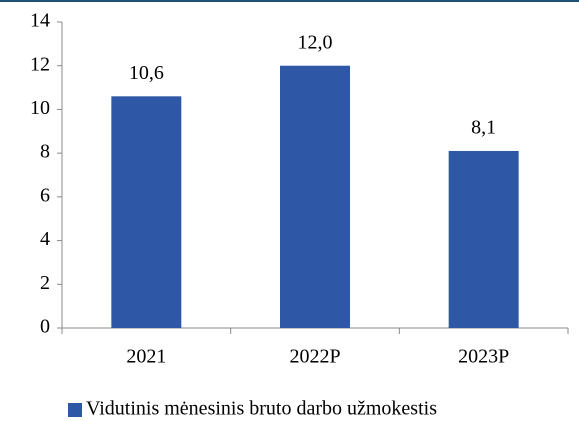  Describe the element at coordinates (315, 42) in the screenshot. I see `data-label: 12,0` at that location.